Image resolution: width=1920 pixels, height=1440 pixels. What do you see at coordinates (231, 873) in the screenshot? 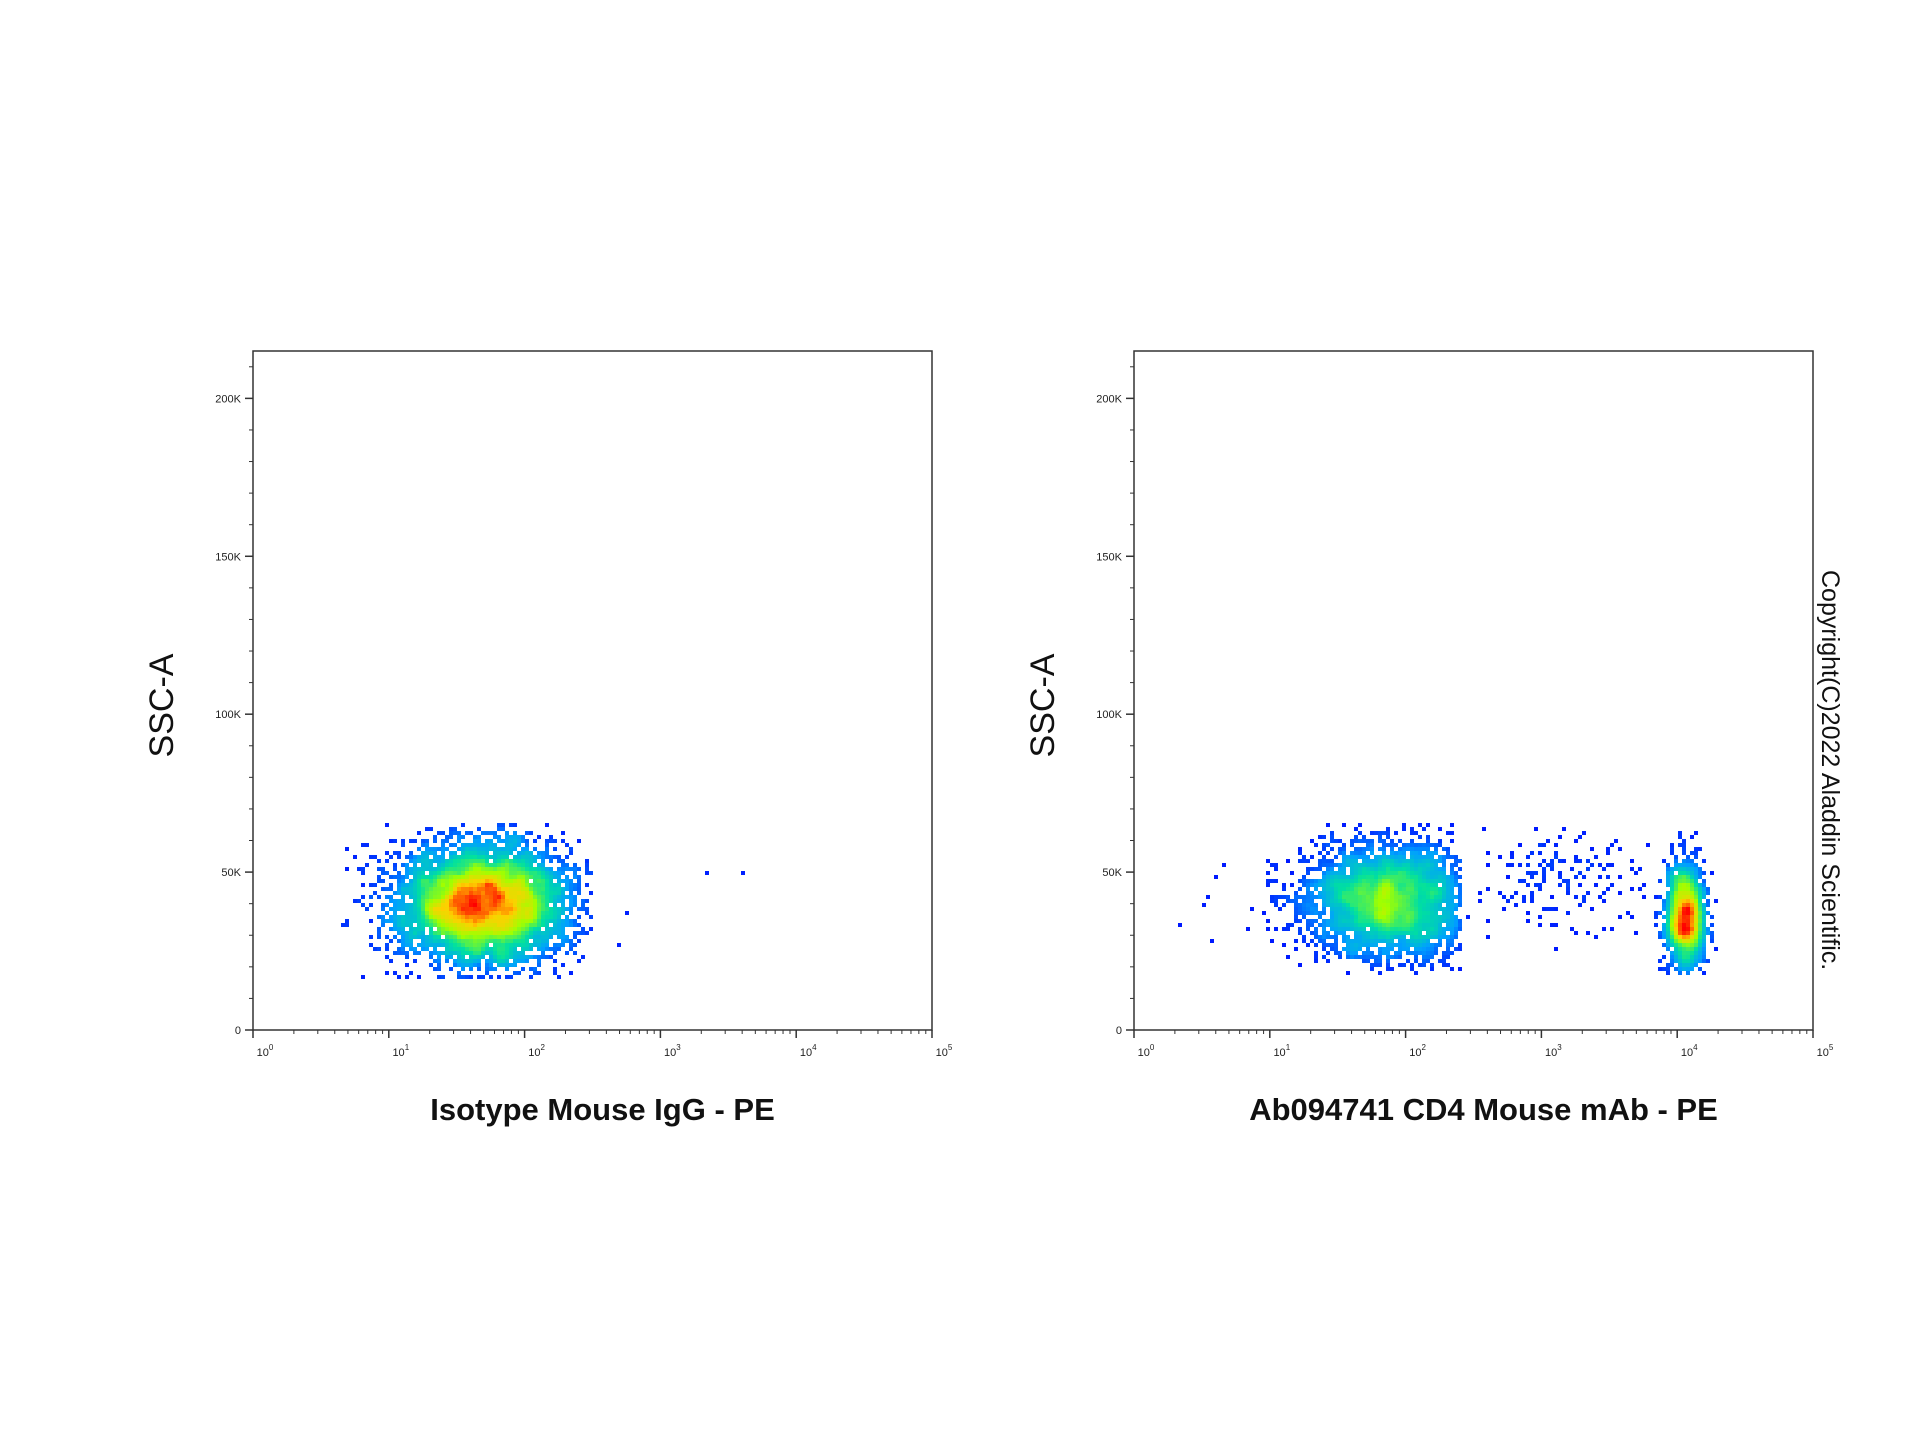
I see `y-tick-label: 50K` at bounding box center [231, 873].